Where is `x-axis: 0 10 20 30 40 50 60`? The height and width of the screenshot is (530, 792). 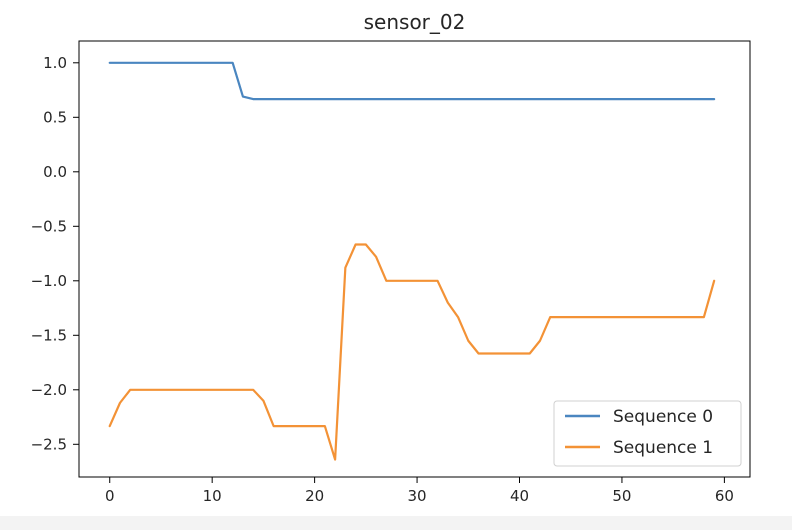
x-axis: 0 10 20 30 40 50 60 is located at coordinates (419, 491).